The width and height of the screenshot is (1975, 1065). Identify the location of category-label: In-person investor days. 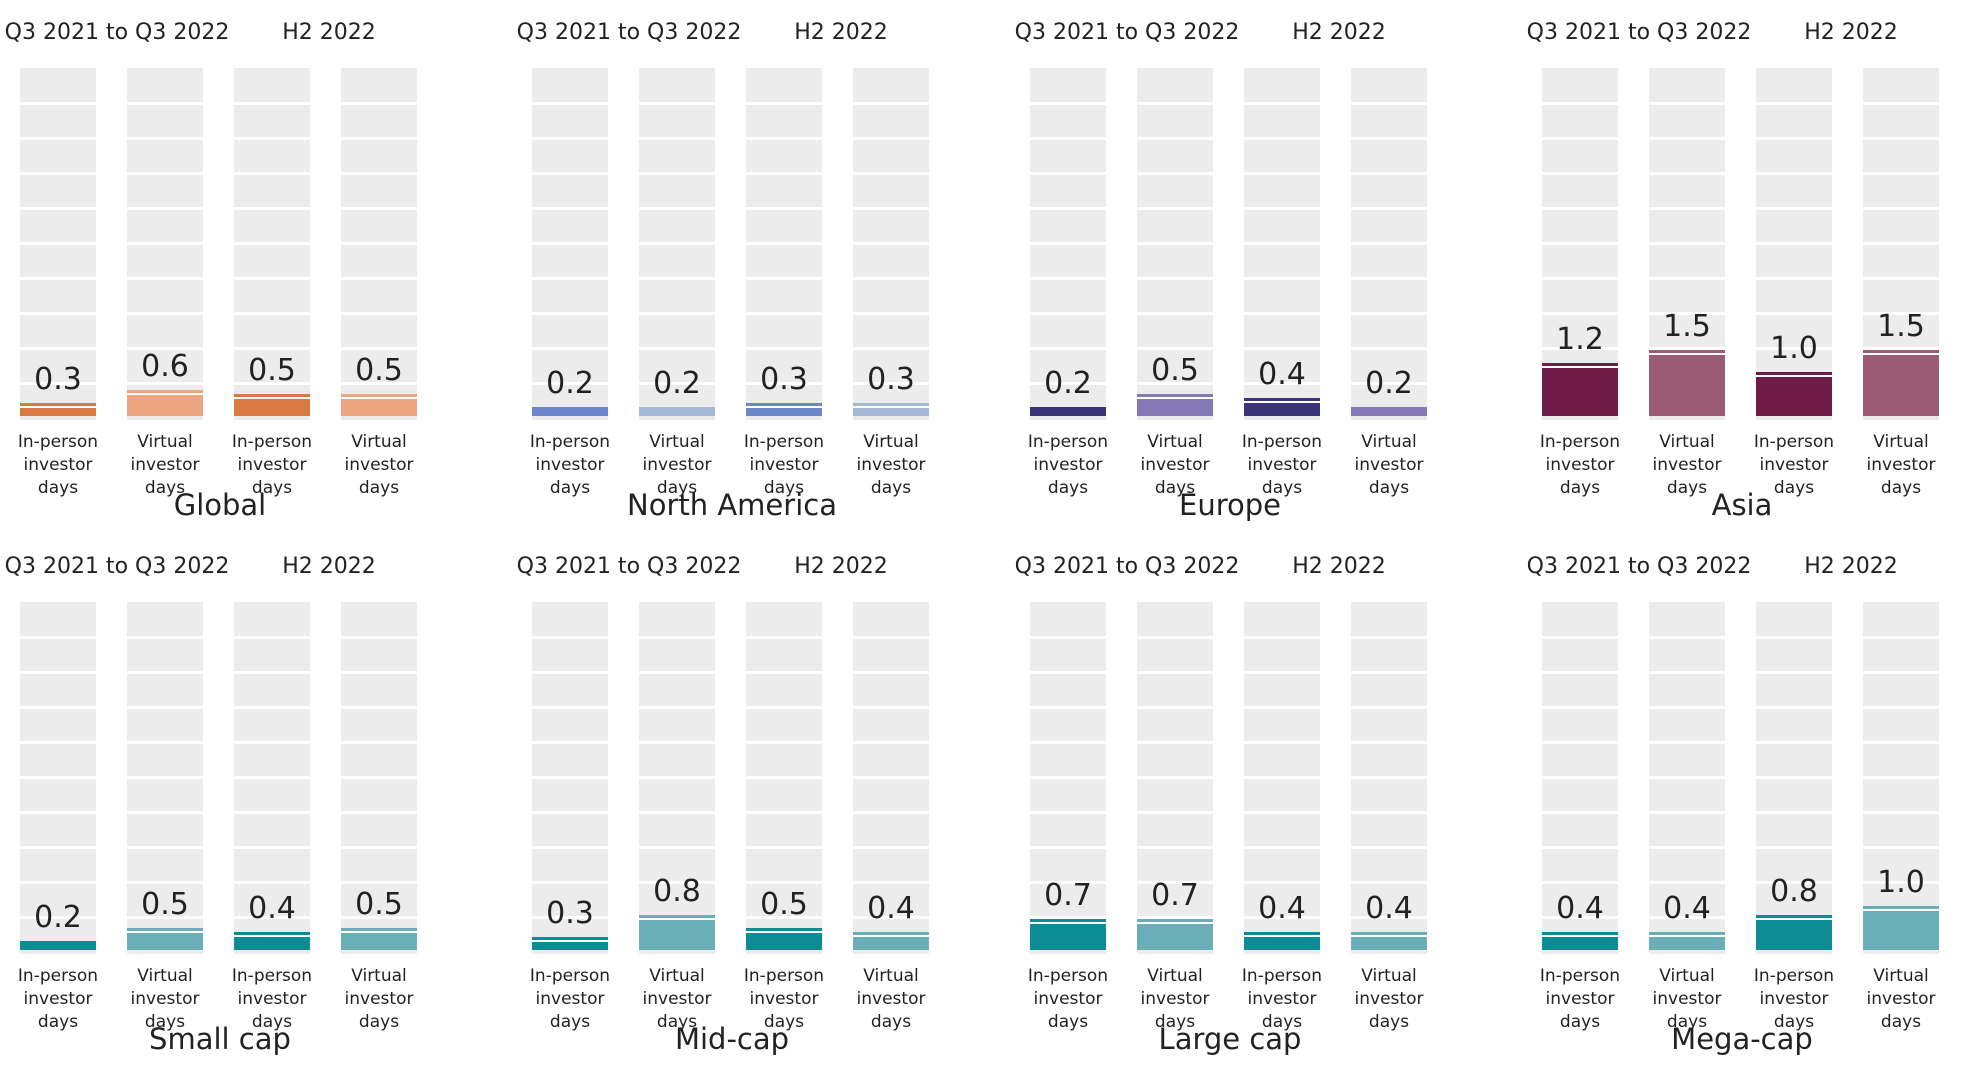
(1580, 465).